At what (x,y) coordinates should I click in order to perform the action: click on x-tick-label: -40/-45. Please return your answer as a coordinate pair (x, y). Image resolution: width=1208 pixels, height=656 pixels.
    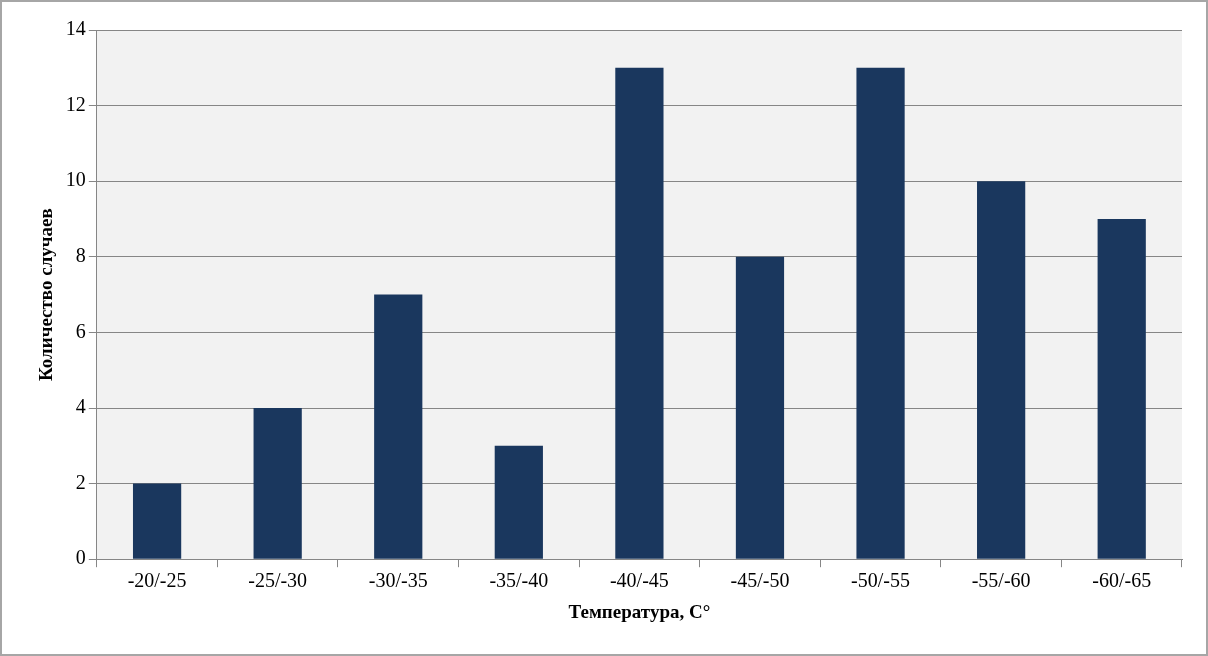
    Looking at the image, I should click on (639, 580).